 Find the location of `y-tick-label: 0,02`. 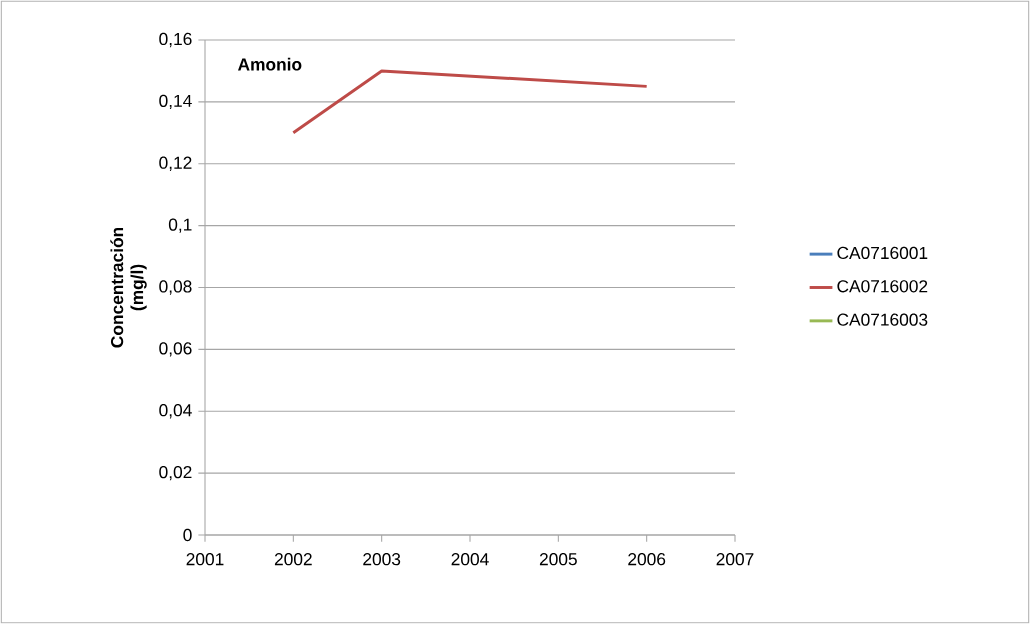

y-tick-label: 0,02 is located at coordinates (175, 473).